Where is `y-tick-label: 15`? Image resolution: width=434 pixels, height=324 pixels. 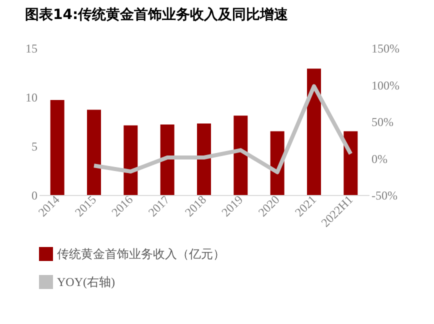 y-tick-label: 15 is located at coordinates (32, 49).